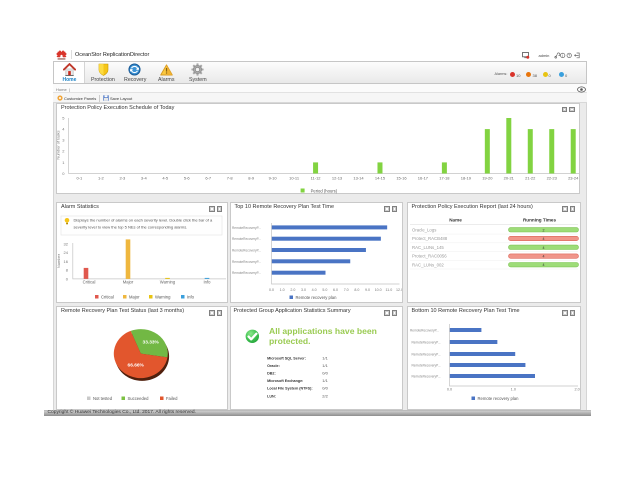 The height and width of the screenshot is (480, 640). I want to click on svg-text: 33.33%, so click(151, 343).